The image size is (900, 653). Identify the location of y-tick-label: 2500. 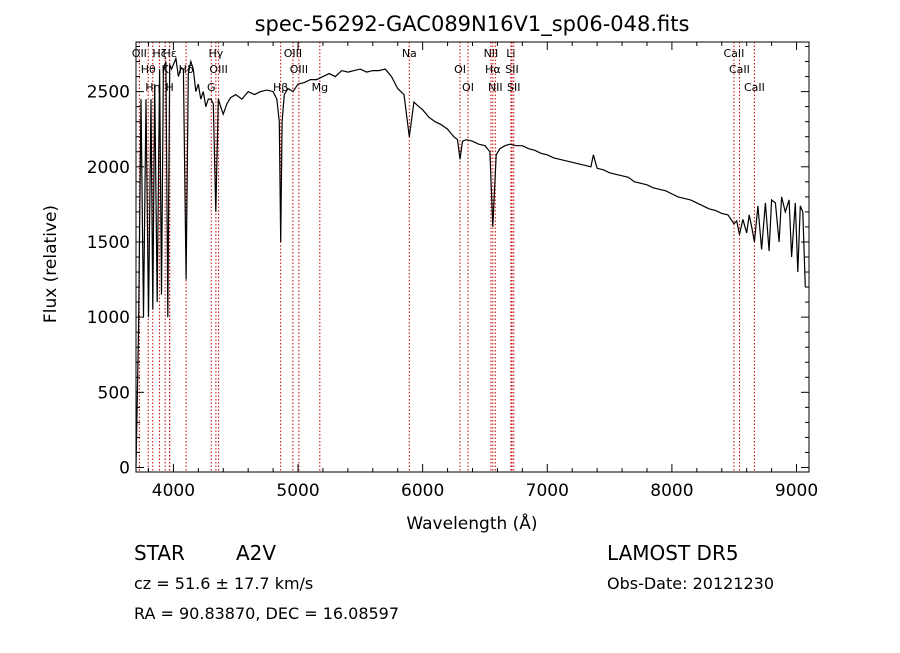
(108, 93).